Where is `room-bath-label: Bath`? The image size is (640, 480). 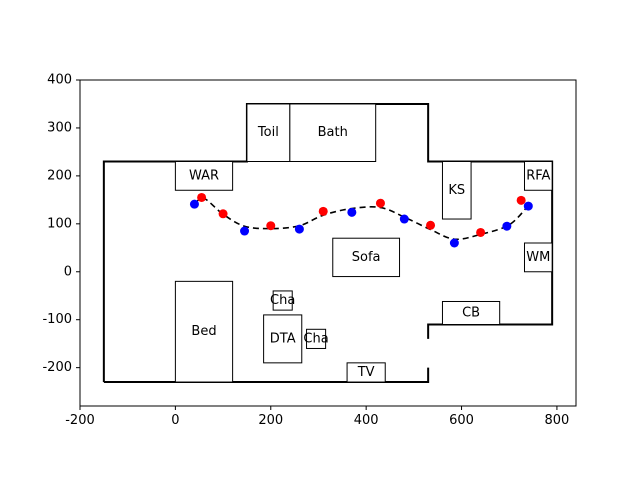 room-bath-label: Bath is located at coordinates (333, 132).